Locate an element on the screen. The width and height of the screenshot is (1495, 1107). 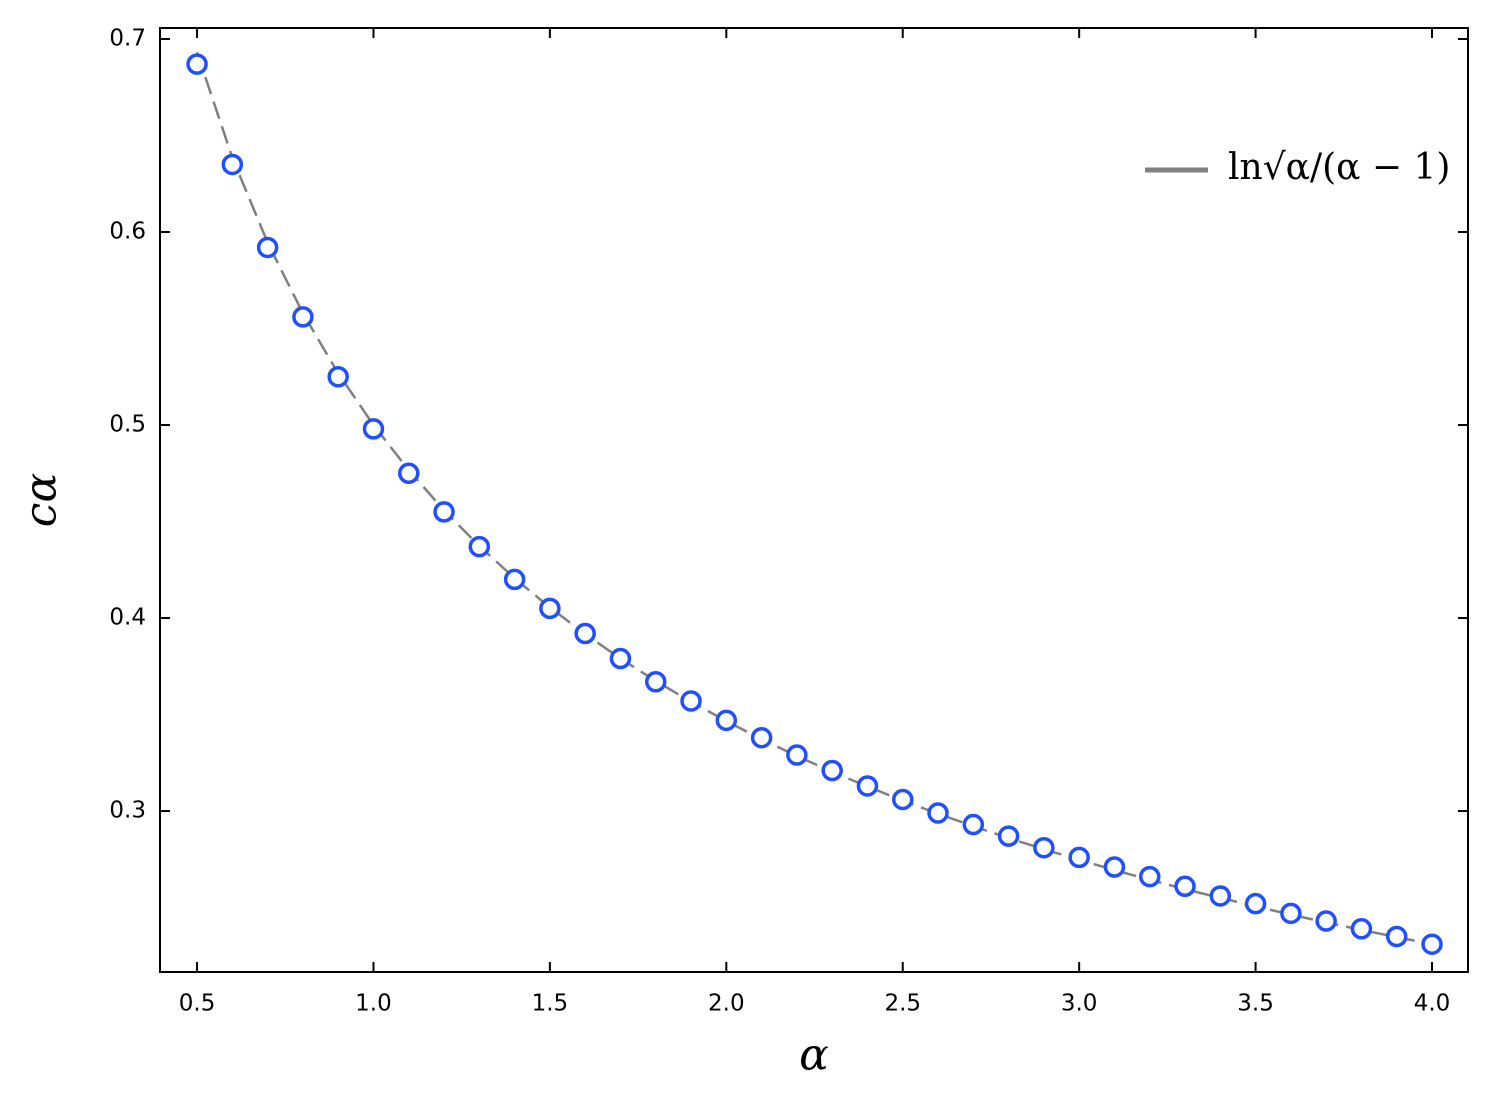
x-axis-label: α is located at coordinates (814, 1055).